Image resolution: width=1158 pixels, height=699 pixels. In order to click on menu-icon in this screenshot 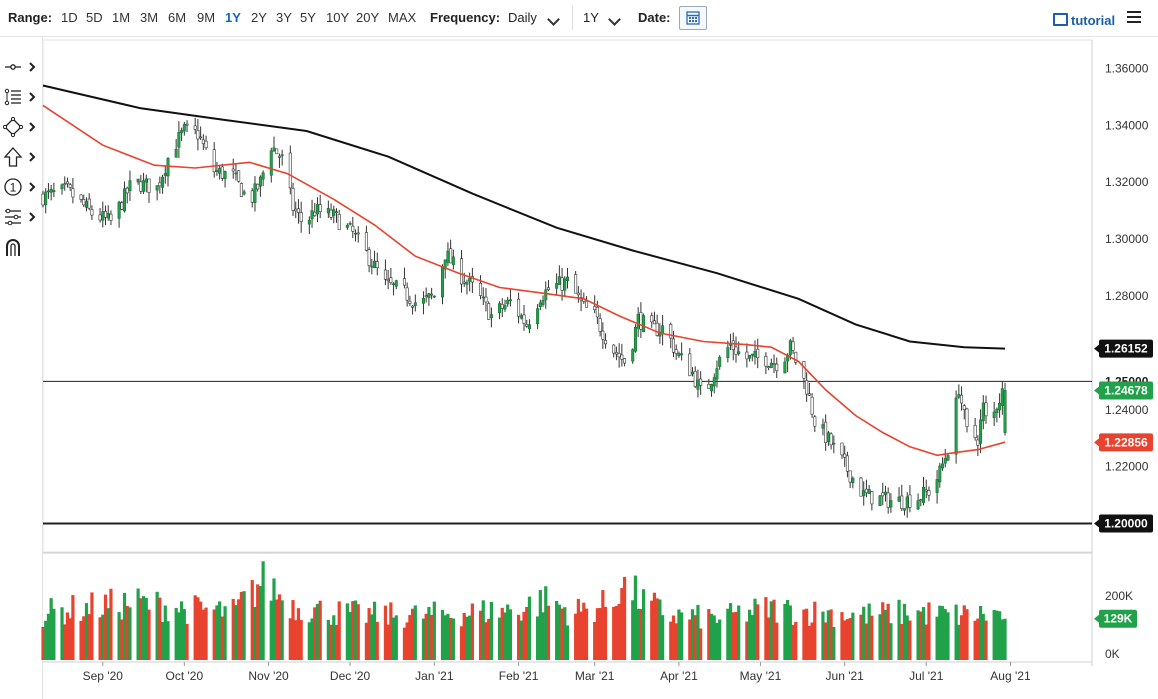, I will do `click(1134, 17)`.